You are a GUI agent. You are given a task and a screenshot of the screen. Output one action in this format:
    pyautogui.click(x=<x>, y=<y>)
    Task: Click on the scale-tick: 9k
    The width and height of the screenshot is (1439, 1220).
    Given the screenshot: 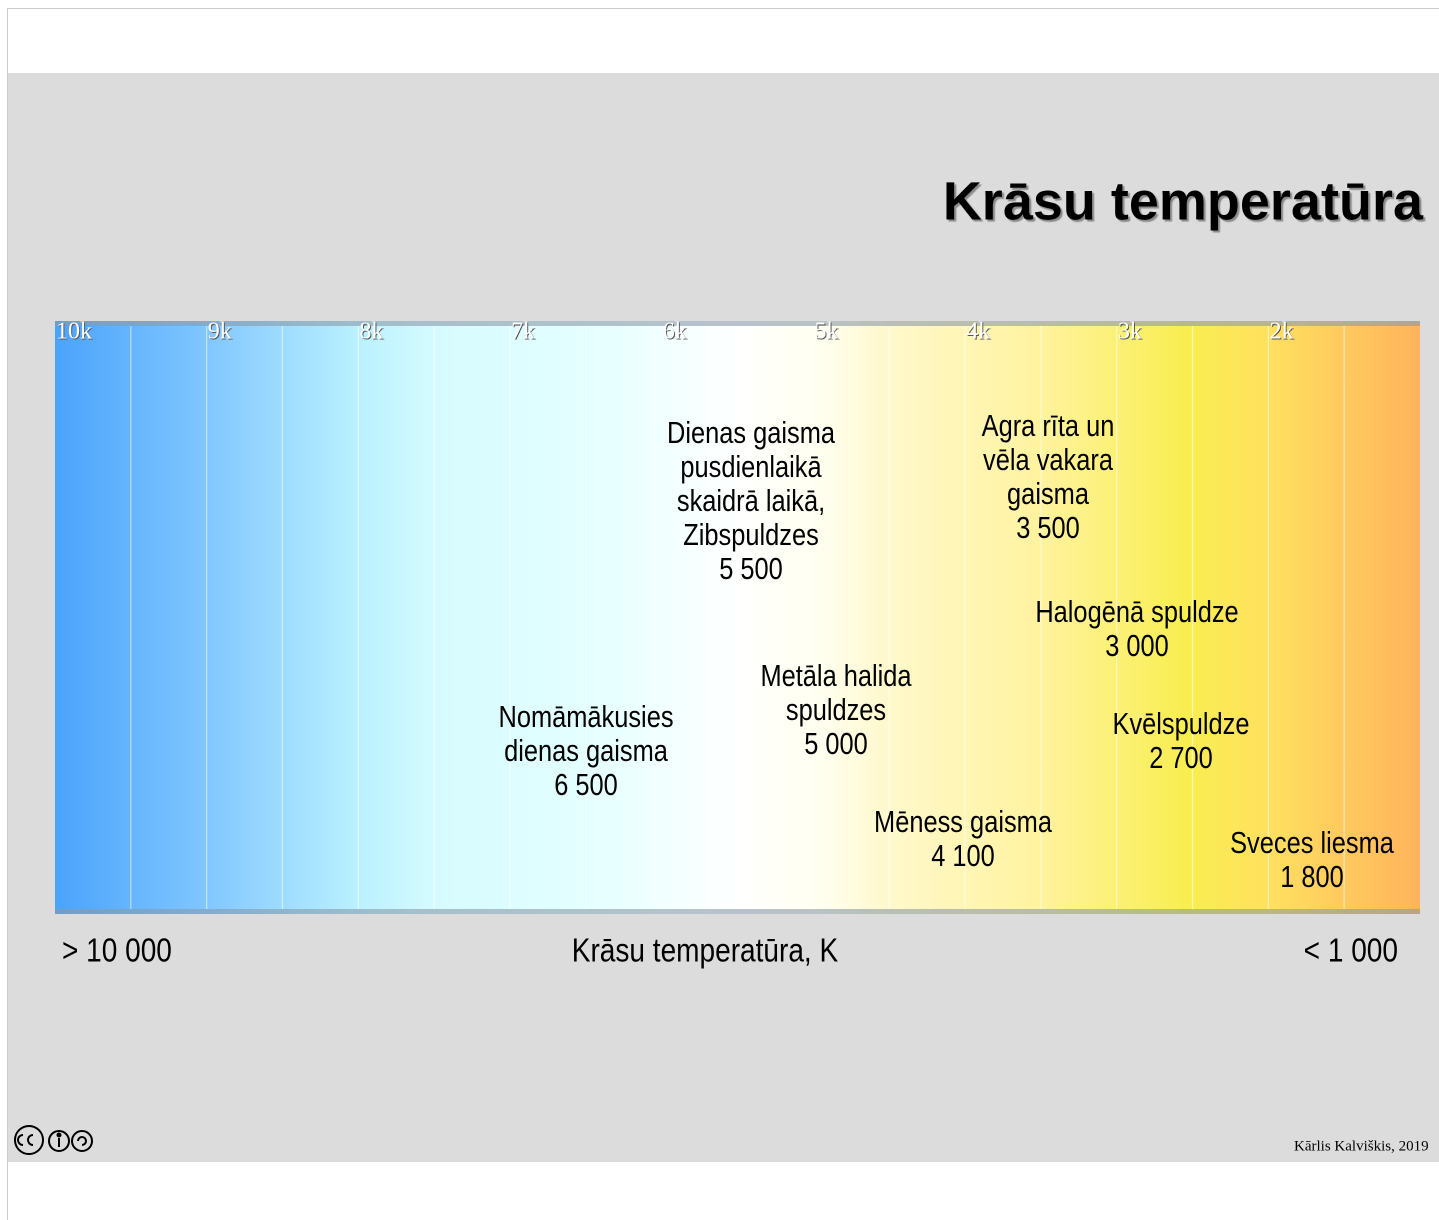 What is the action you would take?
    pyautogui.click(x=220, y=332)
    